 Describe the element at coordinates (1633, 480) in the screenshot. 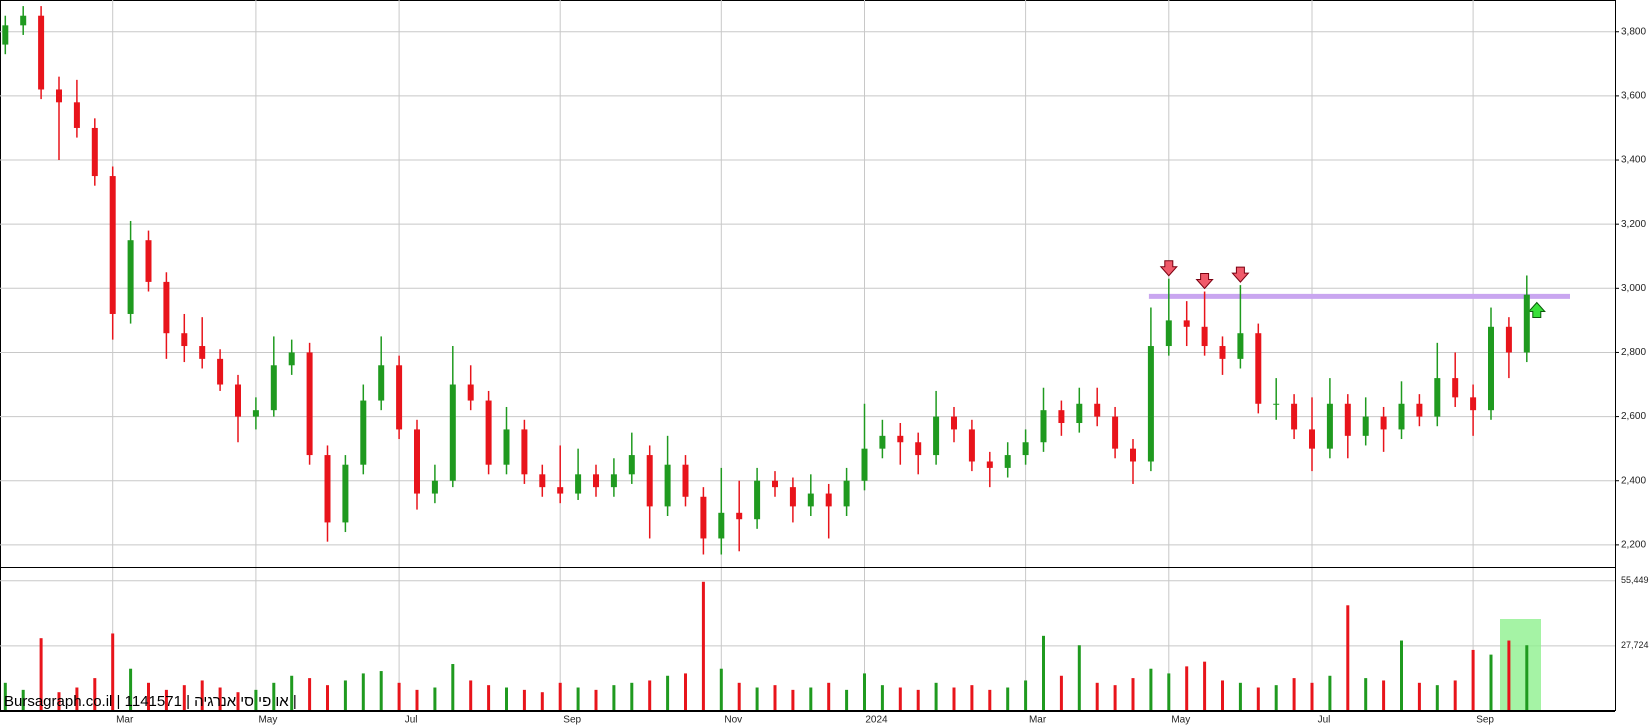

I see `y-tick-label: 2,400` at that location.